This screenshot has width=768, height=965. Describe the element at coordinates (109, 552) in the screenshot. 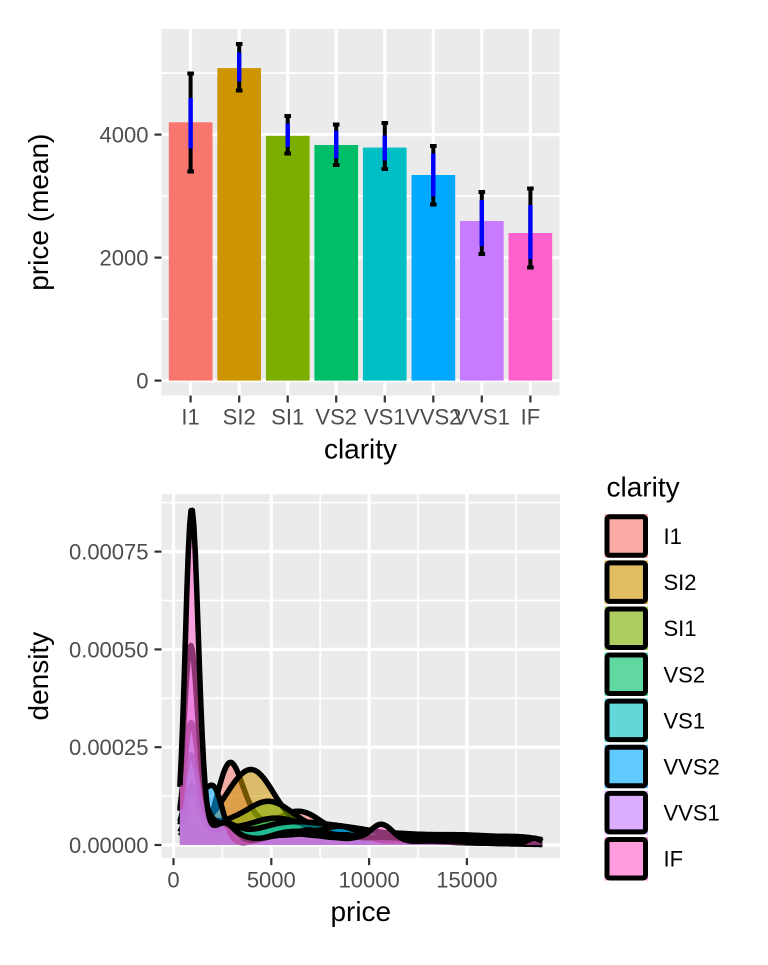

I see `svg-text: 0.00075` at that location.